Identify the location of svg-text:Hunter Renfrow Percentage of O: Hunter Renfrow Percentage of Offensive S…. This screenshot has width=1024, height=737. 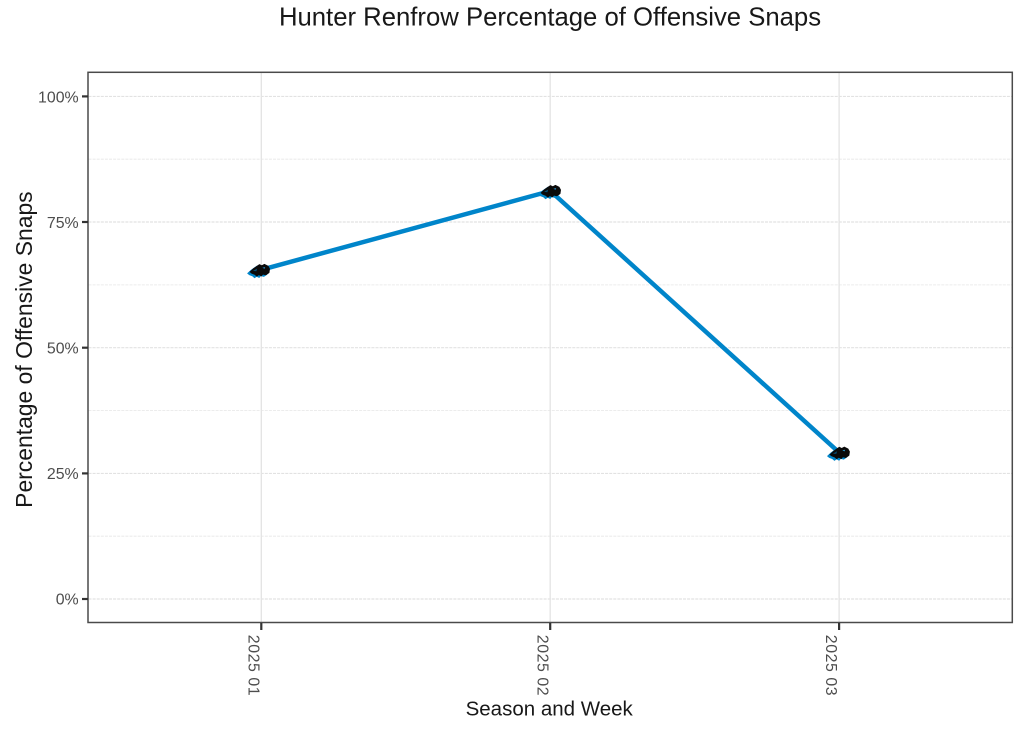
(550, 18).